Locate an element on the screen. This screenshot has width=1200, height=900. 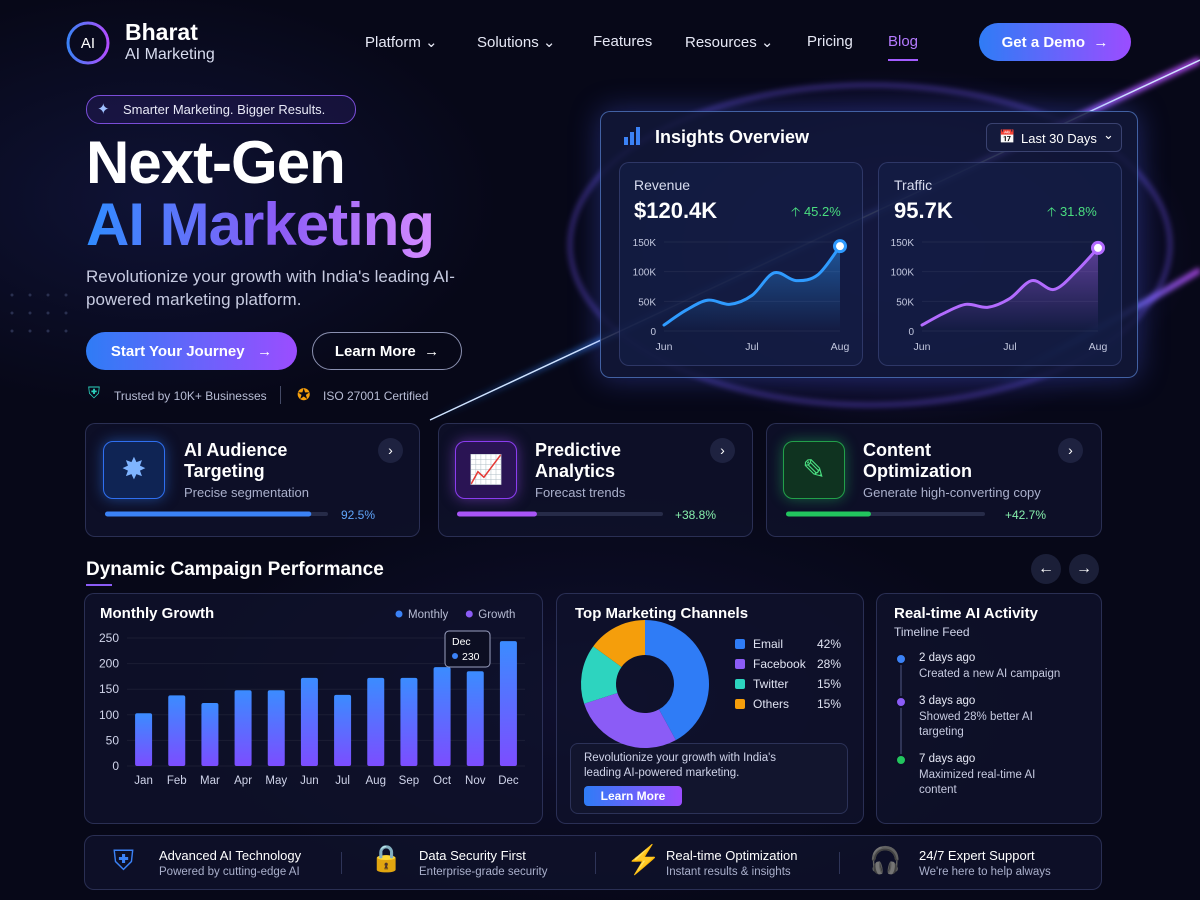
legend-label: Email is located at coordinates (768, 644).